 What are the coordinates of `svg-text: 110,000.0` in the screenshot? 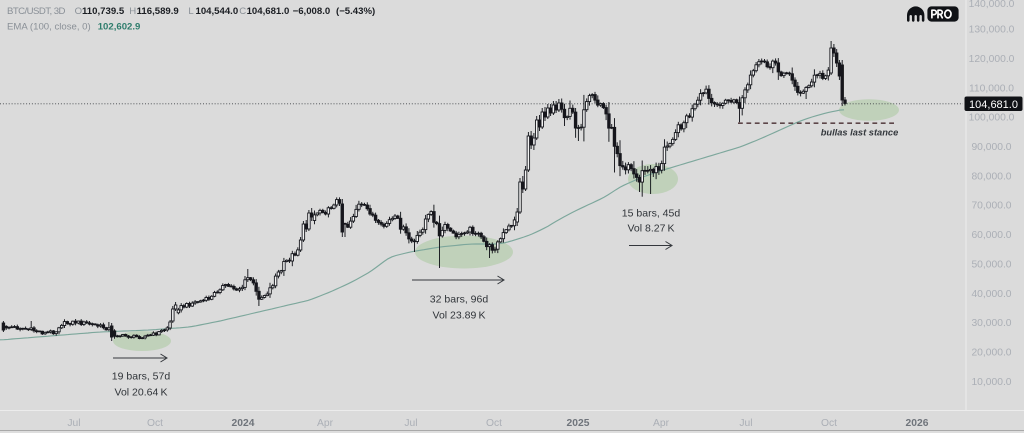 It's located at (991, 88).